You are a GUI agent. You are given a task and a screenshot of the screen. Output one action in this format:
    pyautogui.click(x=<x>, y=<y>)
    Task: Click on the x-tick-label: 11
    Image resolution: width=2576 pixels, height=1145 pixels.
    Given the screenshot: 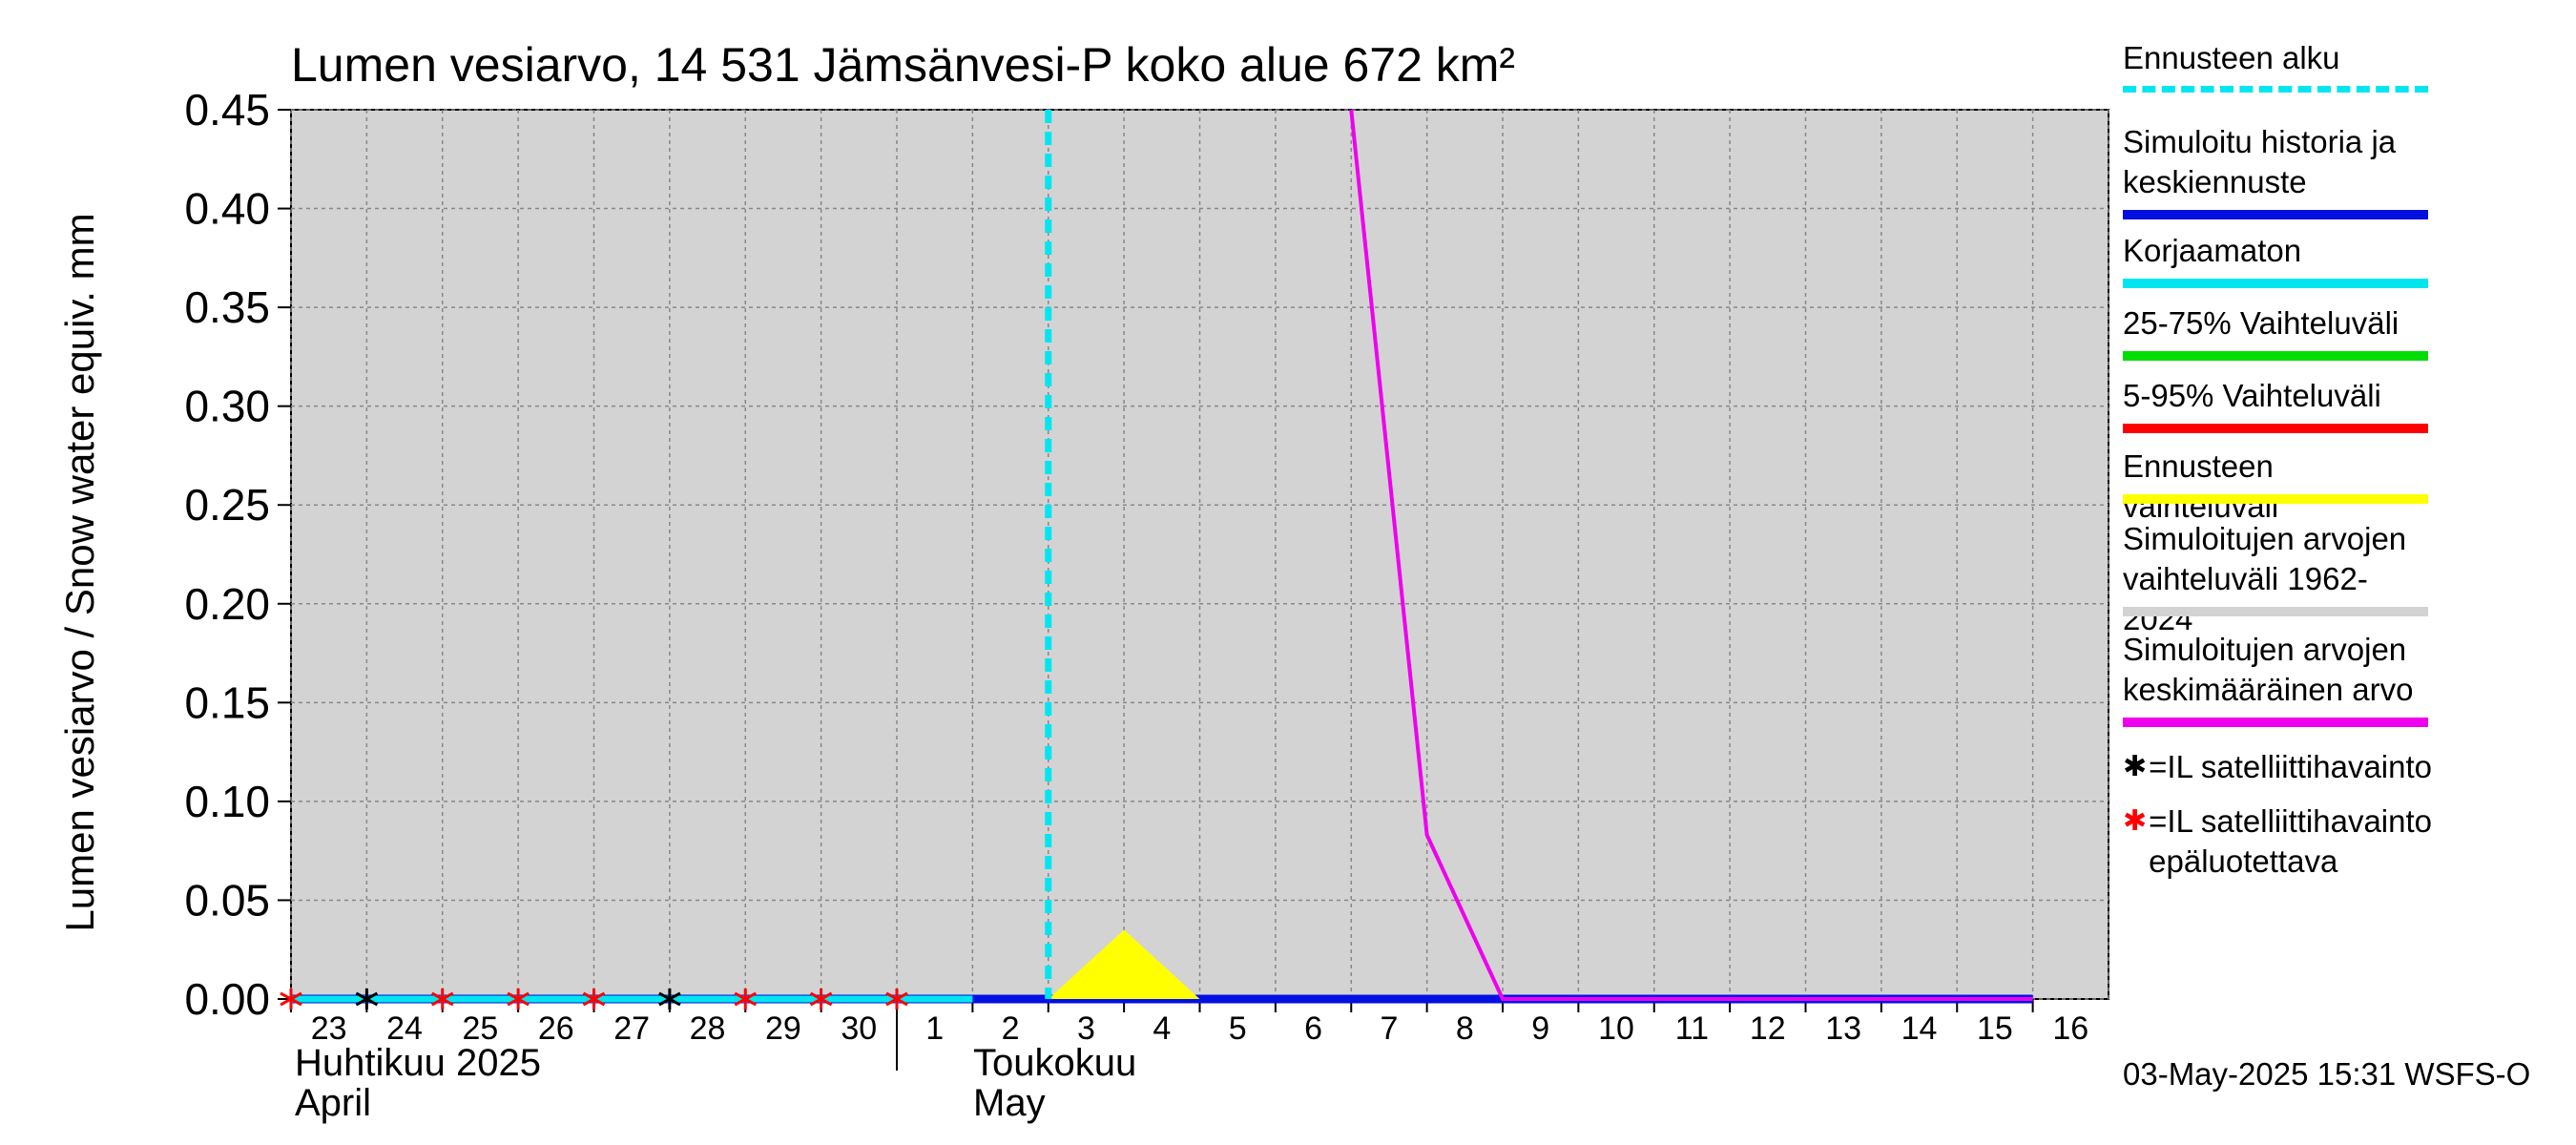 What is the action you would take?
    pyautogui.click(x=1692, y=1029)
    